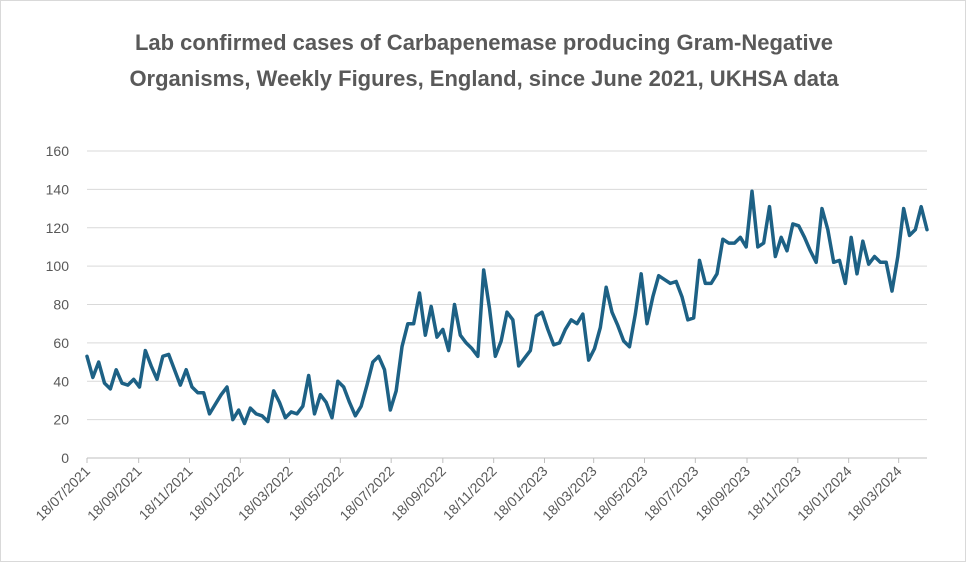  I want to click on x-tick-label: 18/09/2021, so click(114, 493).